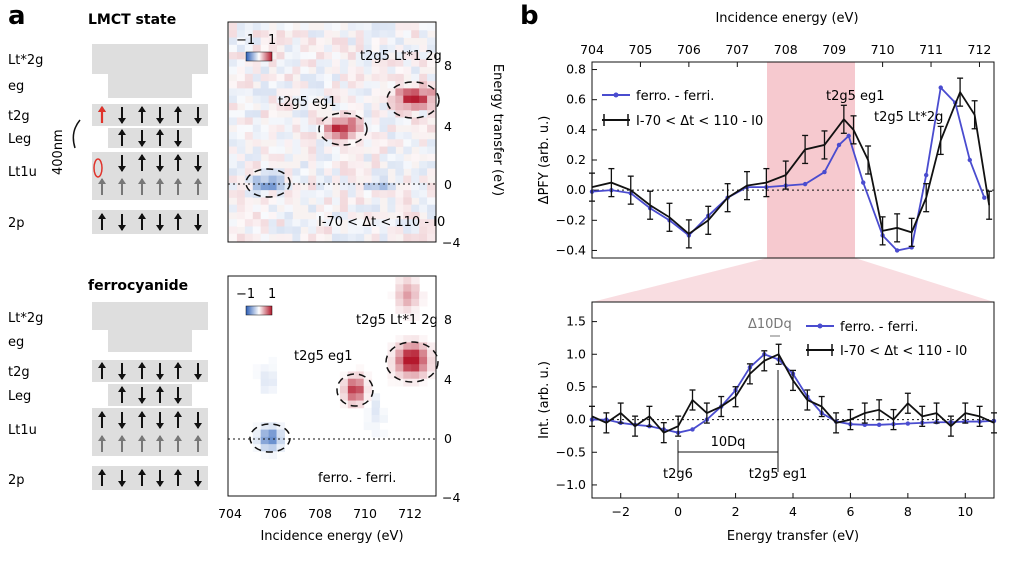 The width and height of the screenshot is (1011, 561). I want to click on x-tick-label: 6, so click(850, 511).